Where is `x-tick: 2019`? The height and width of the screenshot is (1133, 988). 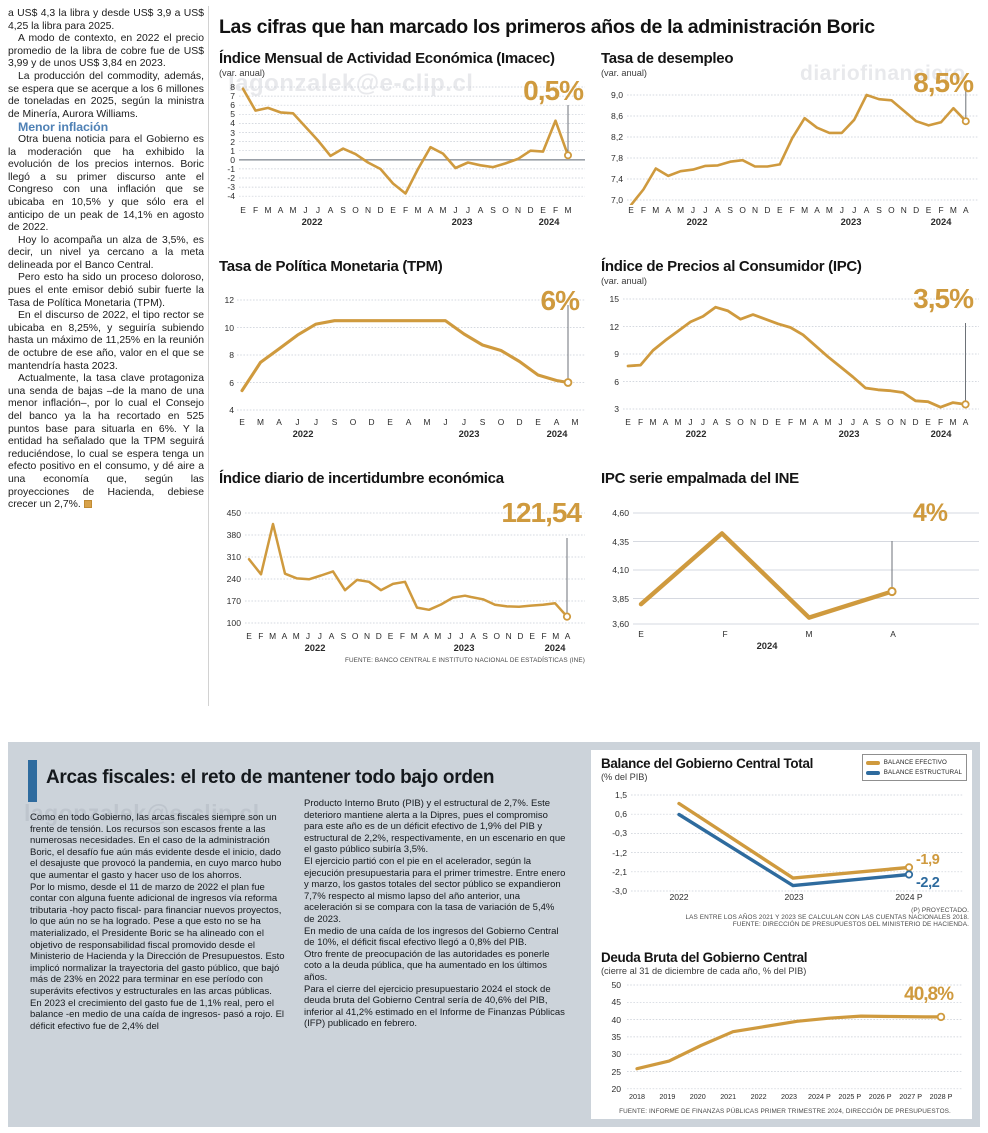
x-tick: 2019 is located at coordinates (667, 1096).